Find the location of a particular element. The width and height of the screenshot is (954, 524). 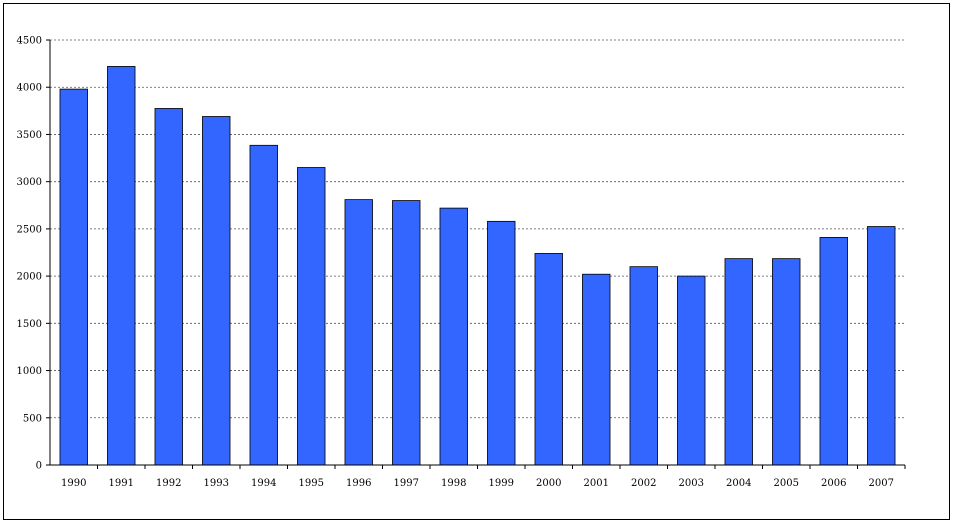

bar-2002 is located at coordinates (643, 366).